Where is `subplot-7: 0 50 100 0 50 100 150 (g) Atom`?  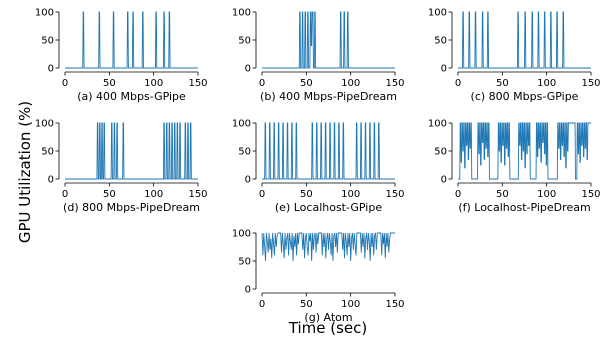
subplot-7: 0 50 100 0 50 100 150 (g) Atom is located at coordinates (318, 277).